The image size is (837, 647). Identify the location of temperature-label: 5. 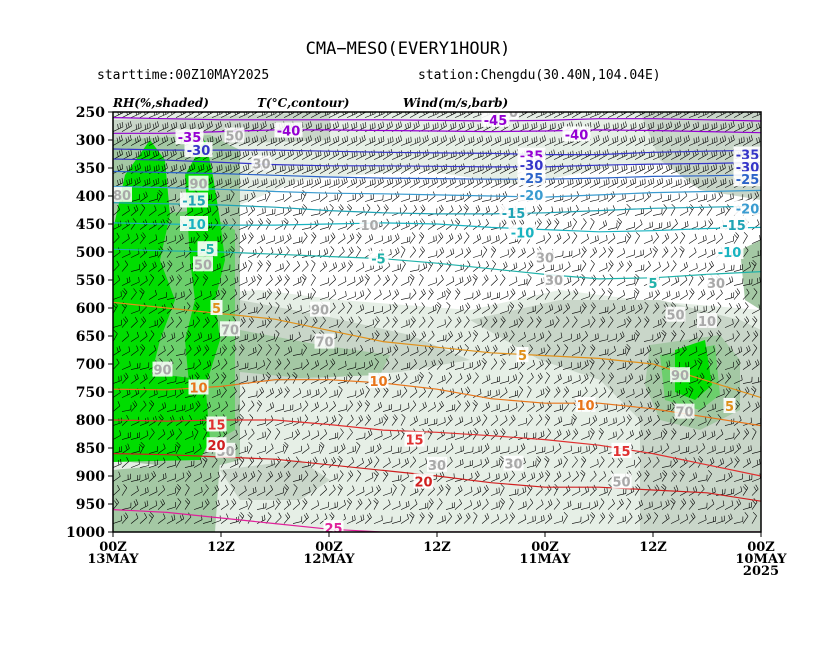
(652, 284).